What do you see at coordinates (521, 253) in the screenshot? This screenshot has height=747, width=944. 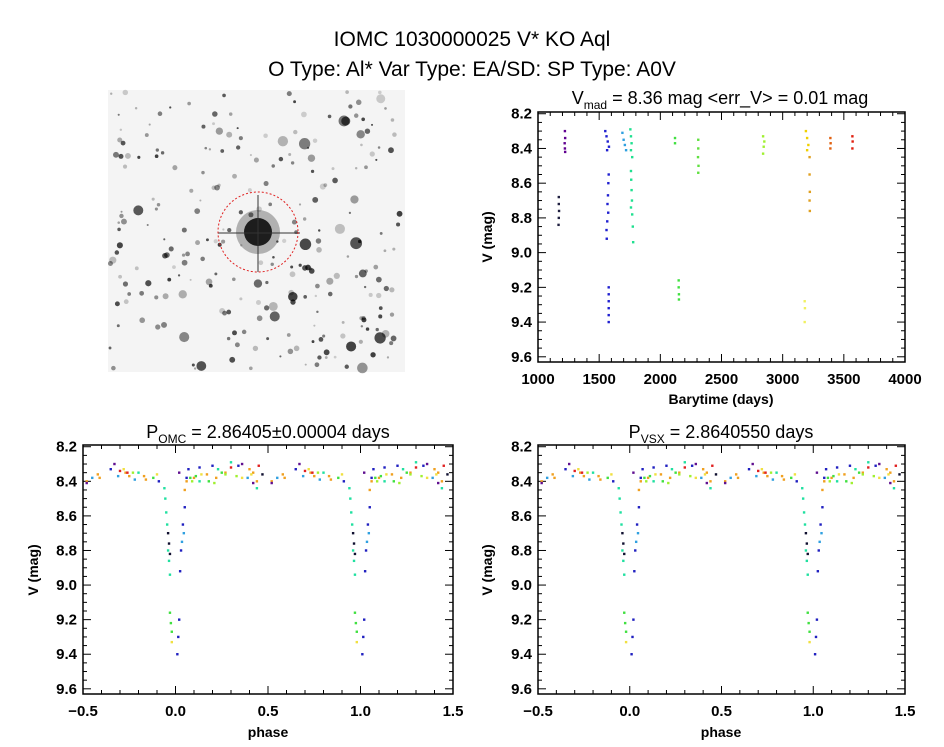 I see `y-tick-label: 9.0` at bounding box center [521, 253].